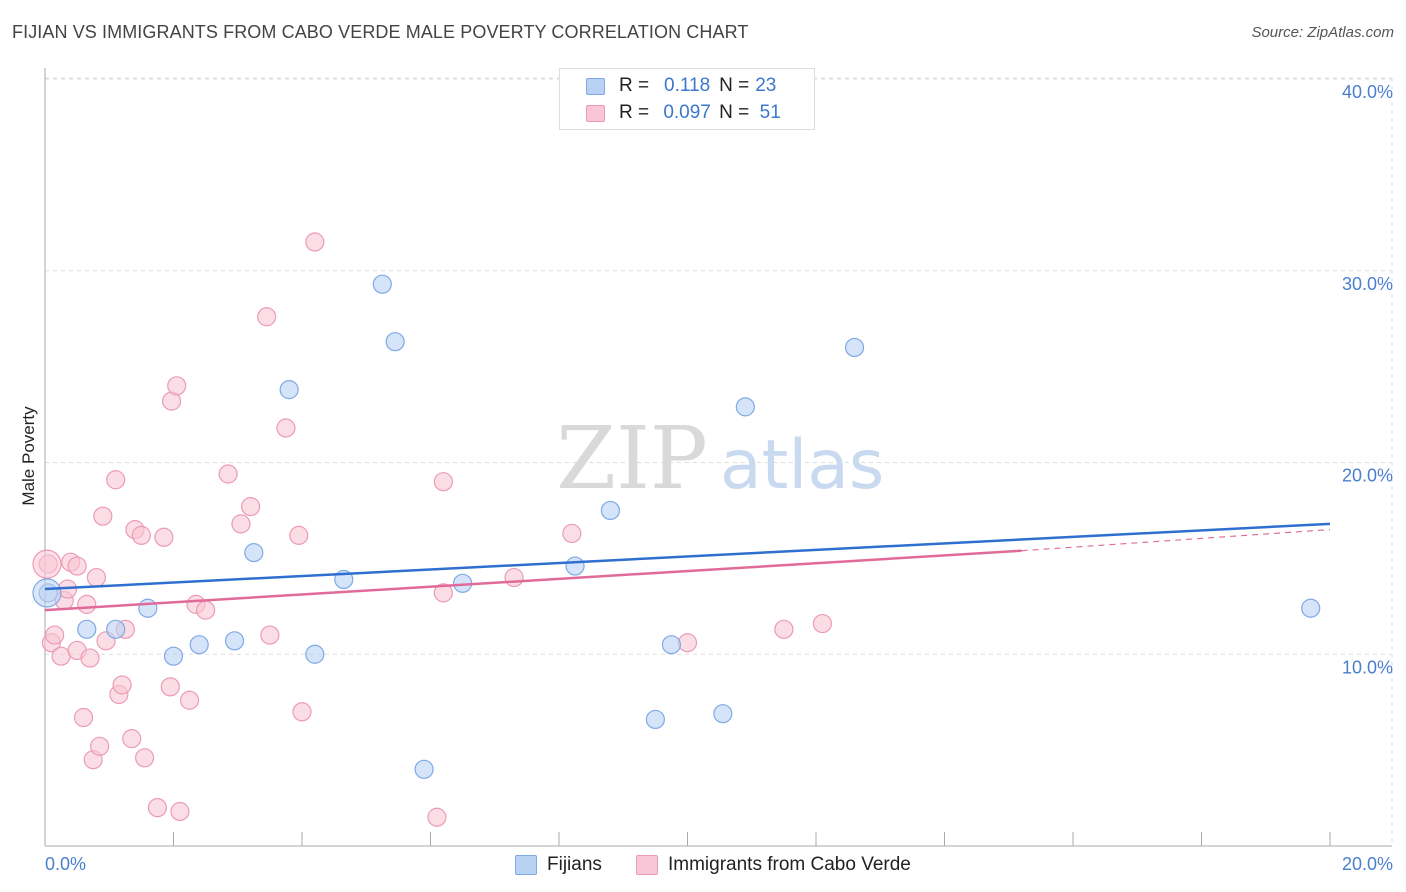 Image resolution: width=1406 pixels, height=892 pixels. I want to click on legend-r-value: 0.118, so click(687, 85).